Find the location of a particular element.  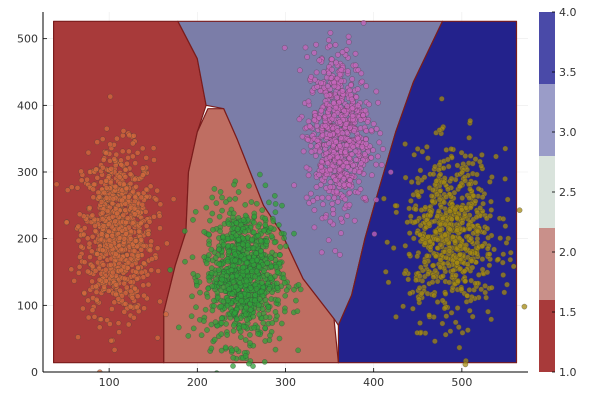

colorbar-band is located at coordinates (547, 192).